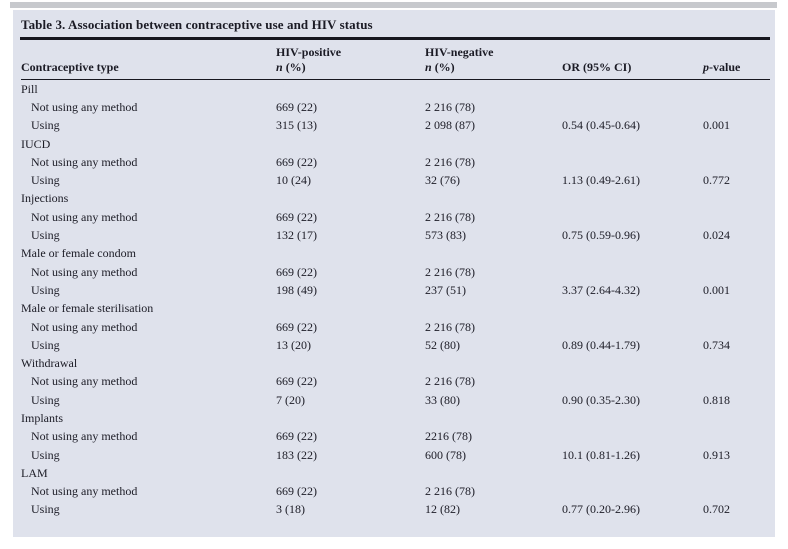 Image resolution: width=788 pixels, height=549 pixels. What do you see at coordinates (395, 436) in the screenshot?
I see `table-row: Not using any method 669 (22) 2216 (78)` at bounding box center [395, 436].